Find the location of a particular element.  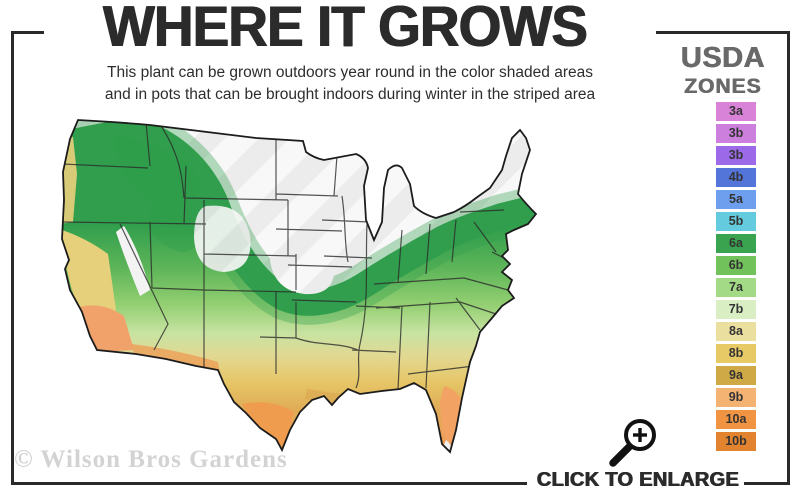

frame-left is located at coordinates (12, 258).